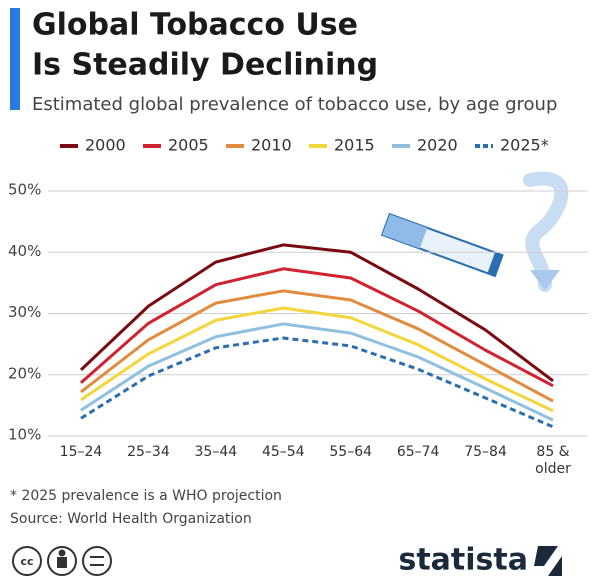 Image resolution: width=600 pixels, height=584 pixels. Describe the element at coordinates (188, 145) in the screenshot. I see `legend-label: 2005` at that location.